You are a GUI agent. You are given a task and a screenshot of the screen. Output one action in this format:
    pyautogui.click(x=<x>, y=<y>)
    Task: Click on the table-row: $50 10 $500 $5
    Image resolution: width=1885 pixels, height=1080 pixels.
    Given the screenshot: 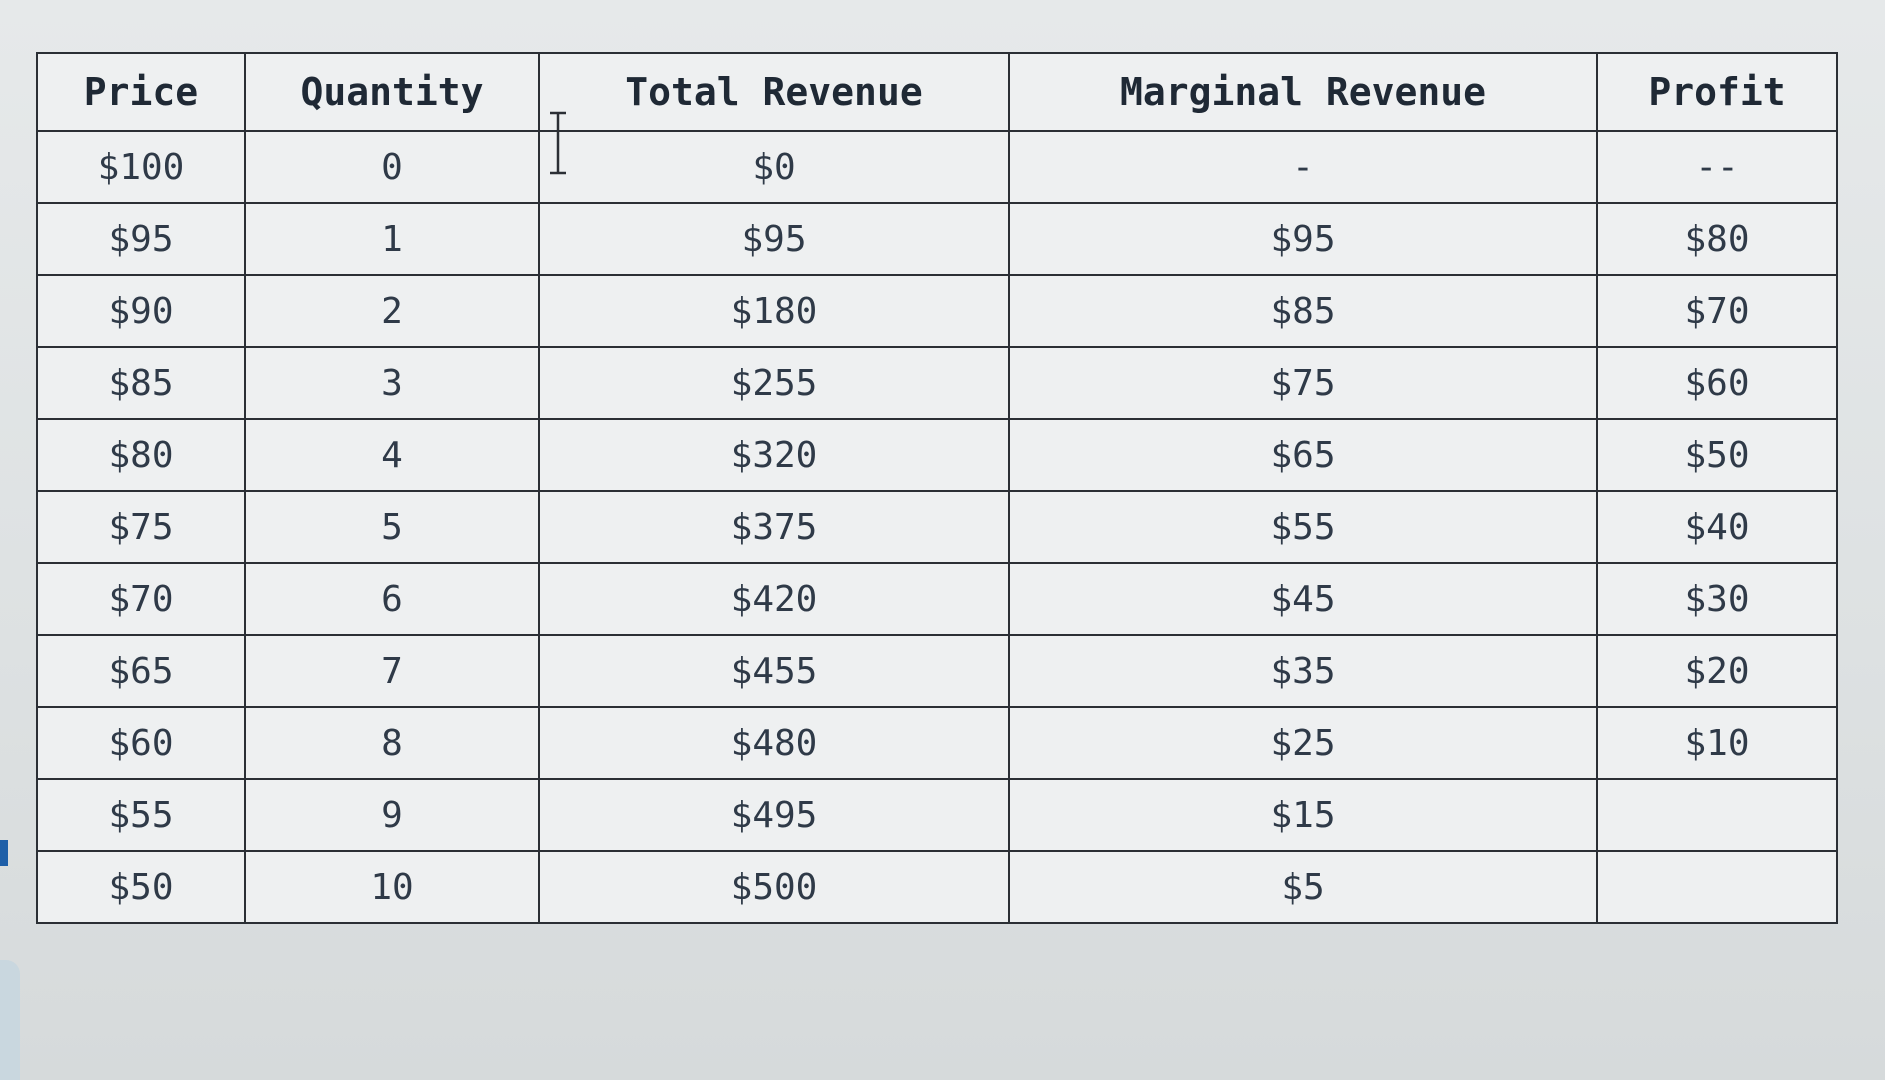 What is the action you would take?
    pyautogui.click(x=937, y=887)
    